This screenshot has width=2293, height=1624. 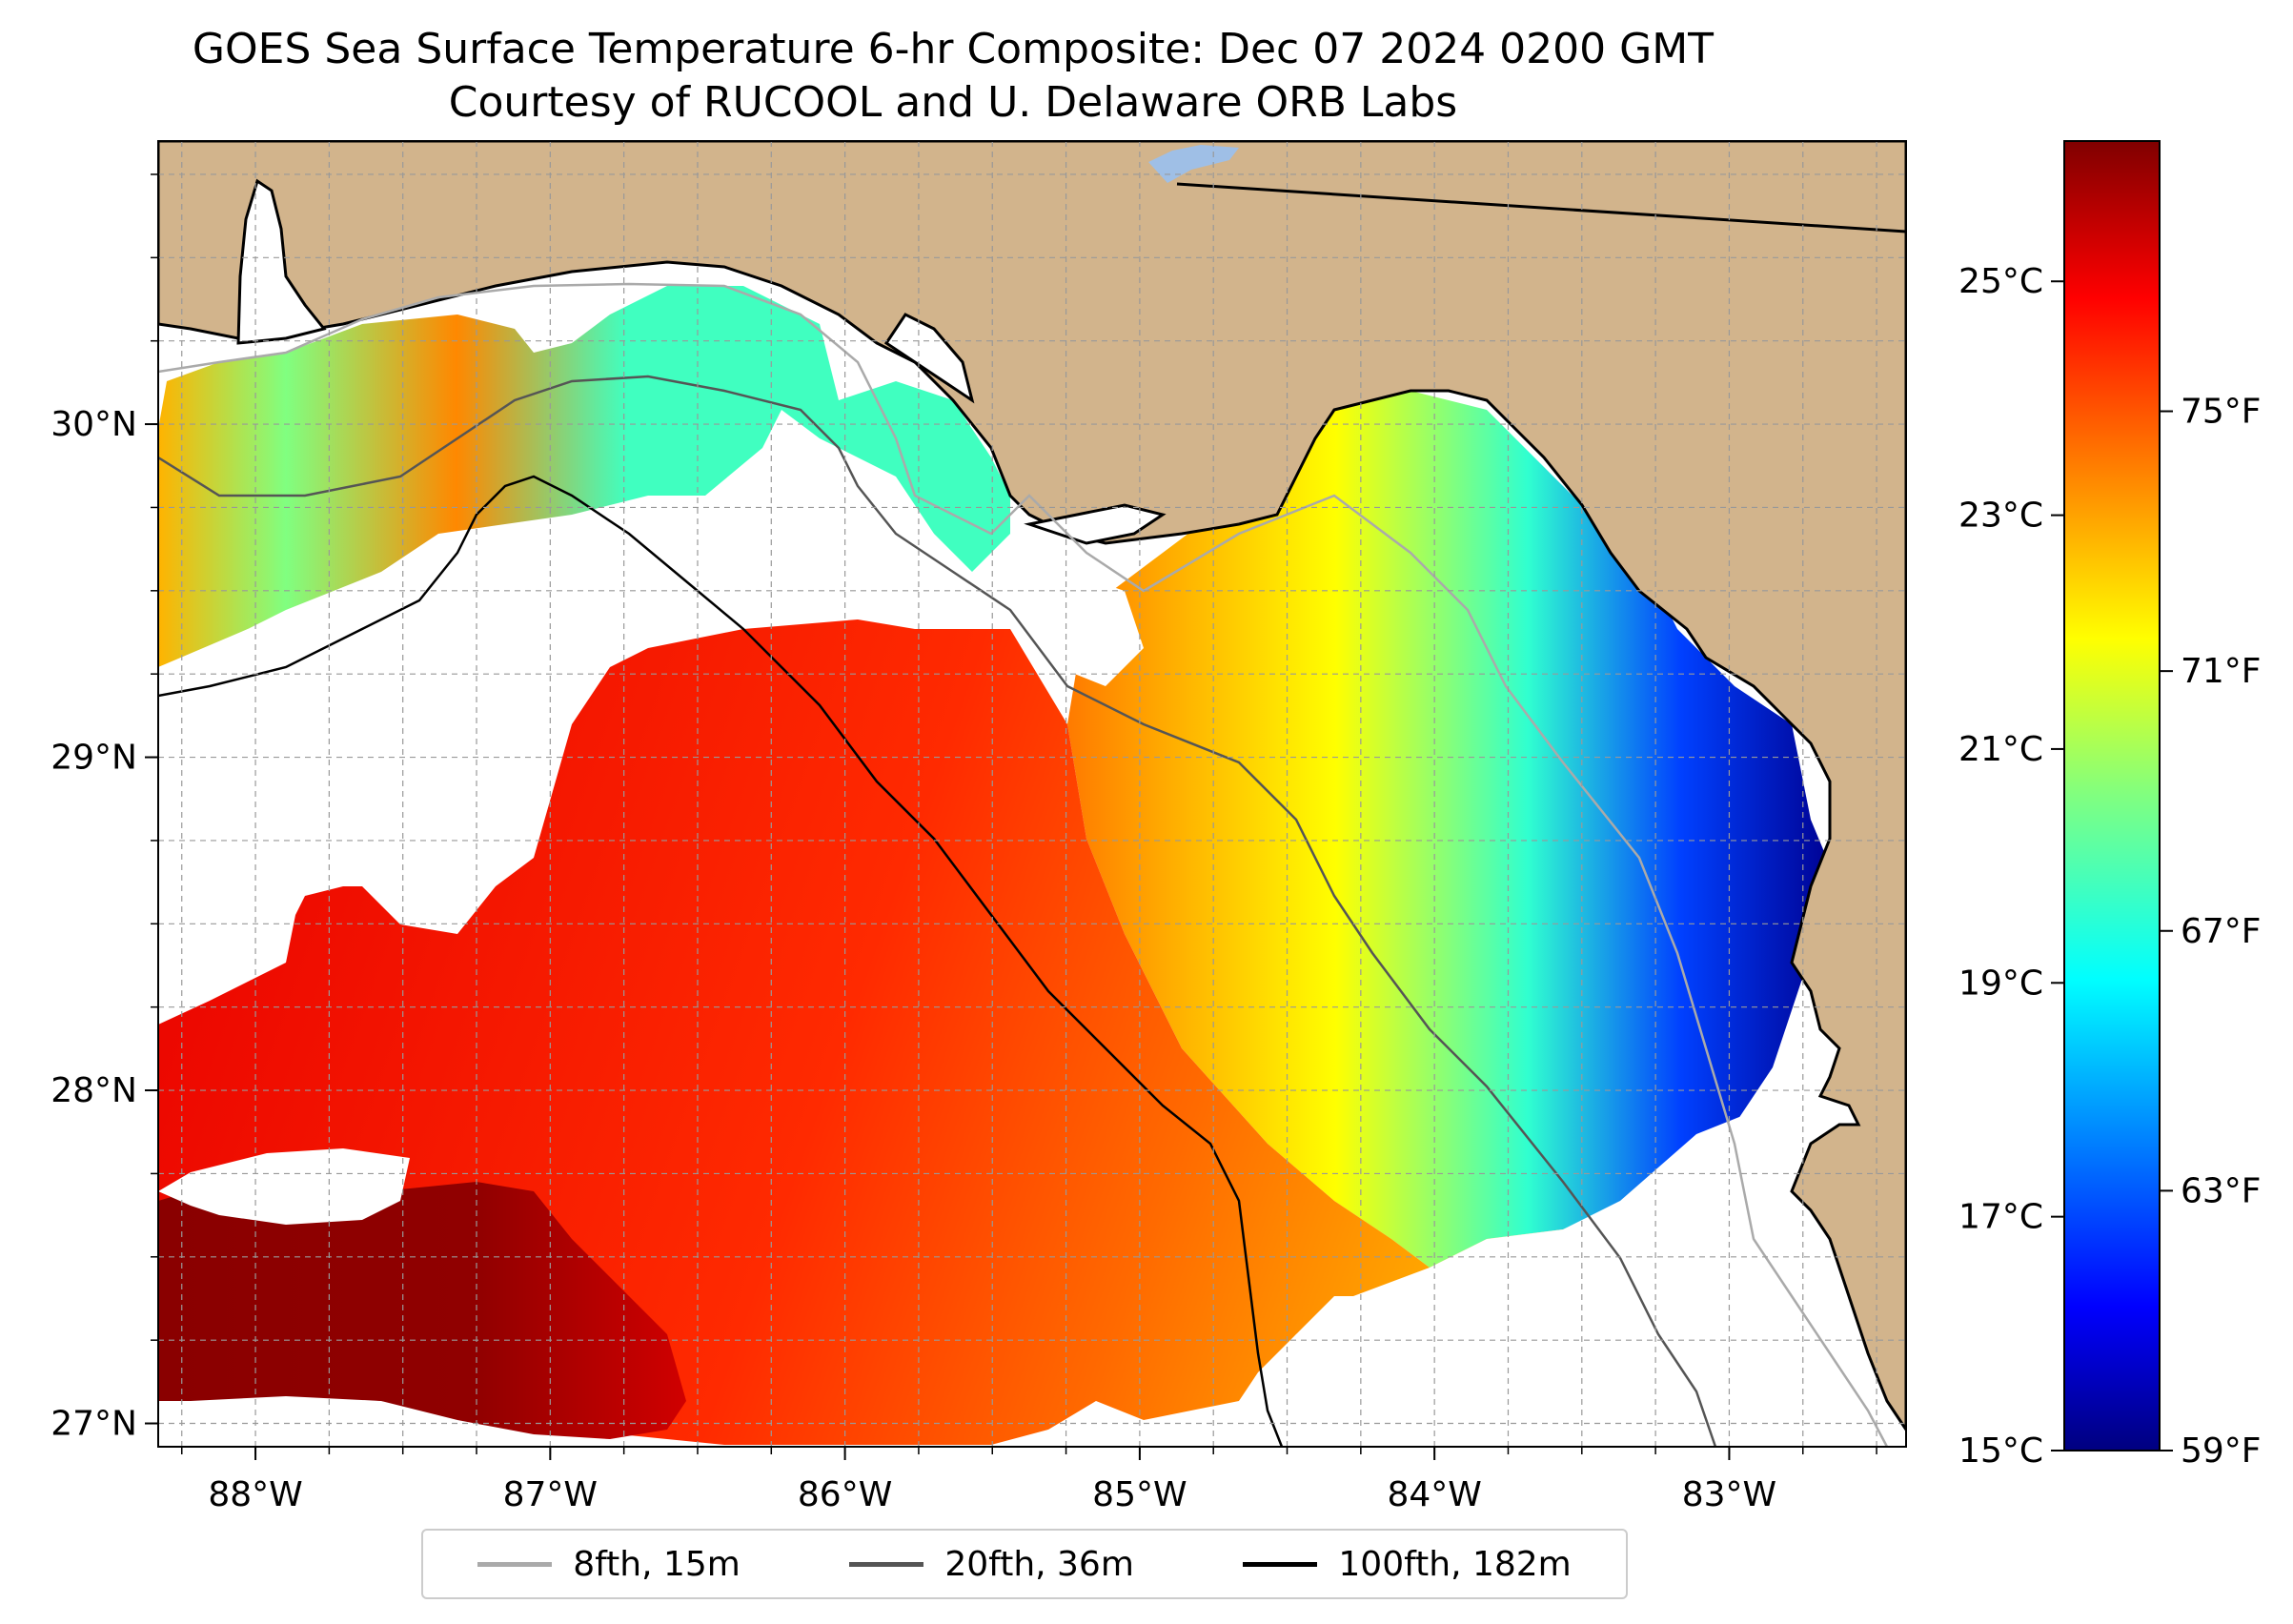 I want to click on lat-tick-label: 30°N, so click(x=94, y=424).